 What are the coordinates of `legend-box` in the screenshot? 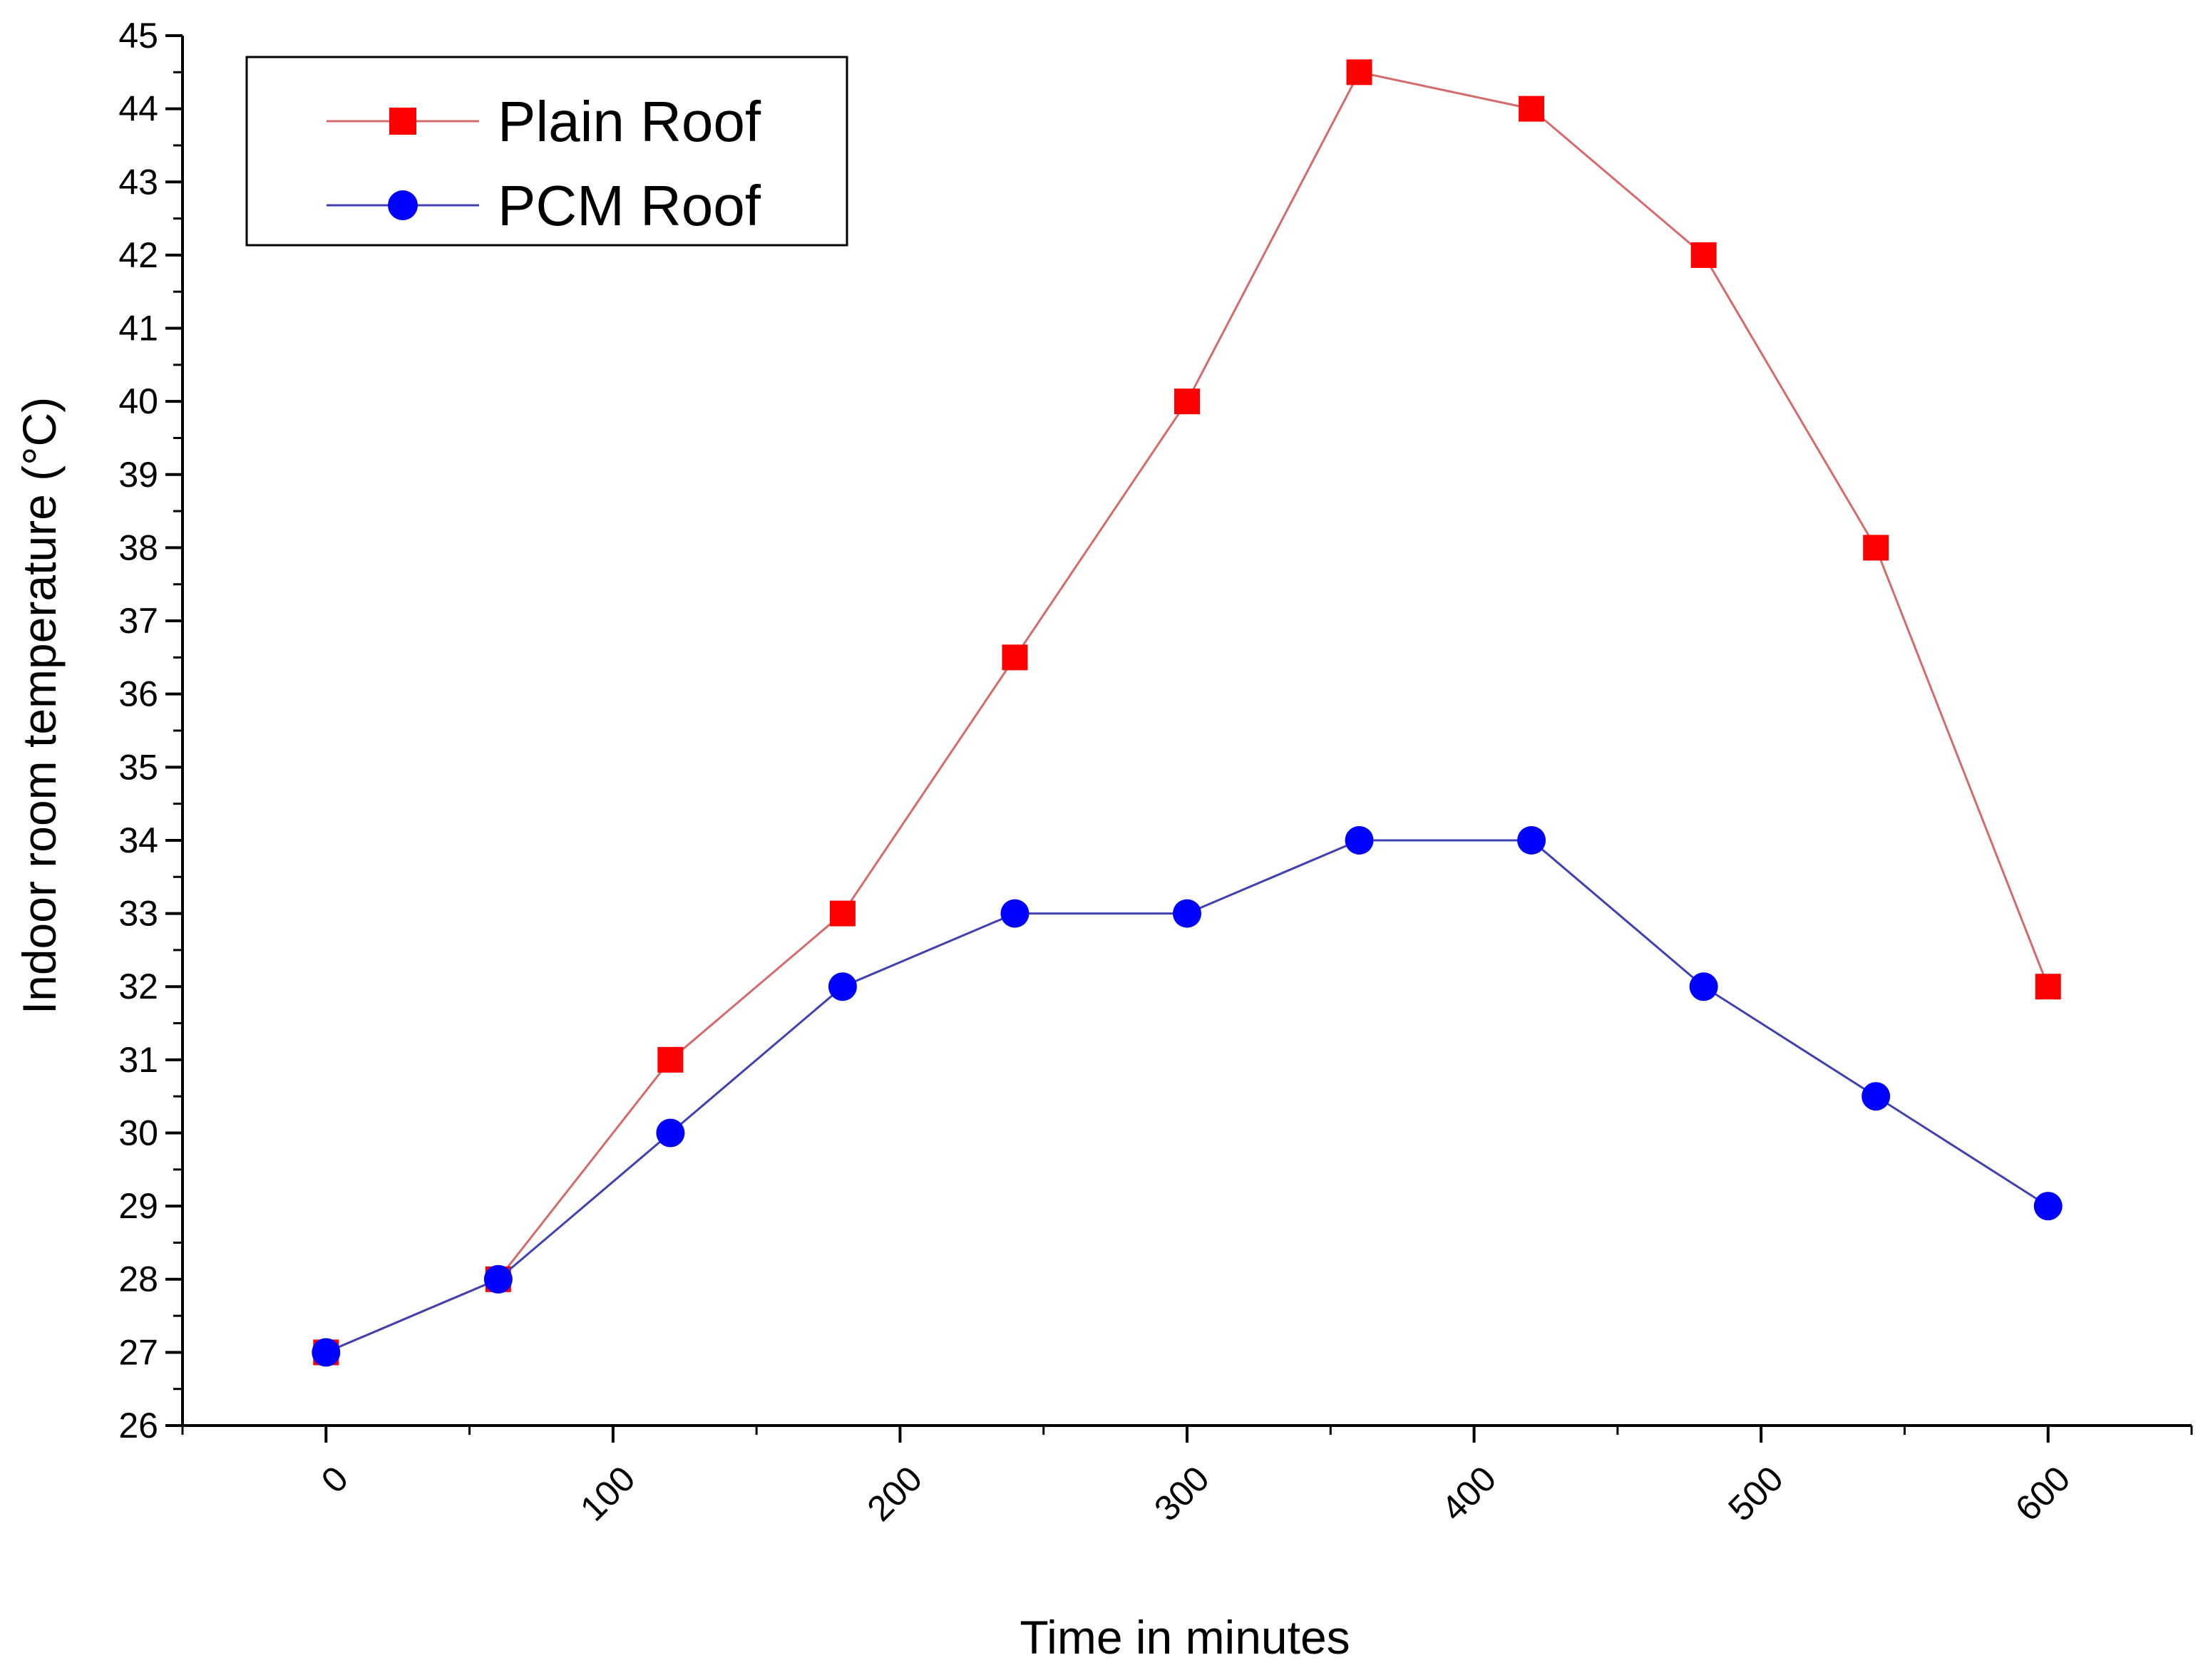 It's located at (546, 151).